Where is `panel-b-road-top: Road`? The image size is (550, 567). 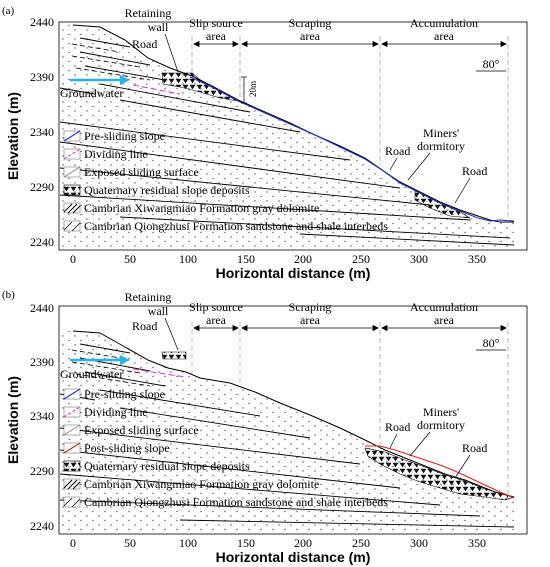 panel-b-road-top: Road is located at coordinates (144, 326).